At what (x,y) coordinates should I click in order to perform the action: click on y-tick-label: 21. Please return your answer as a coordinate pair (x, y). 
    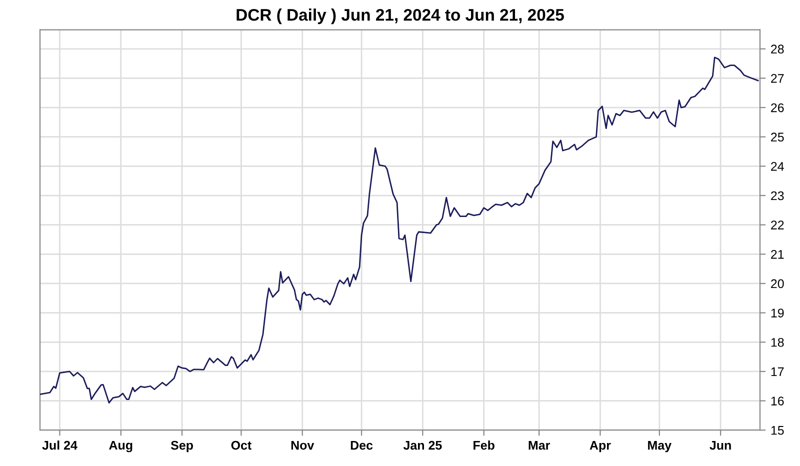
    Looking at the image, I should click on (777, 254).